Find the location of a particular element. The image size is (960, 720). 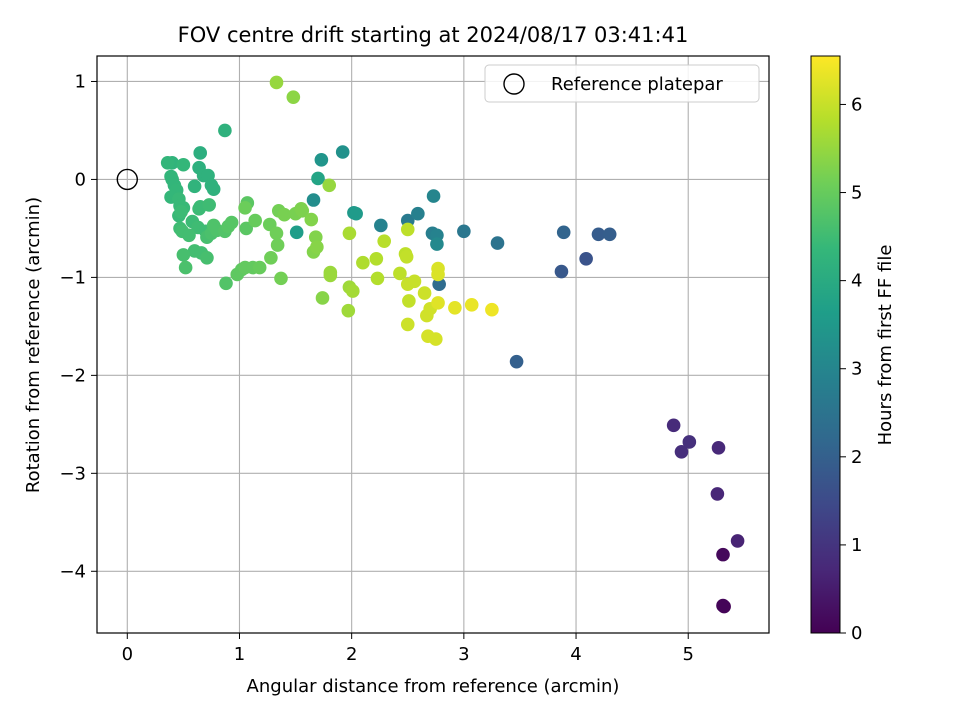

y-tick-label: 0 is located at coordinates (80, 179).